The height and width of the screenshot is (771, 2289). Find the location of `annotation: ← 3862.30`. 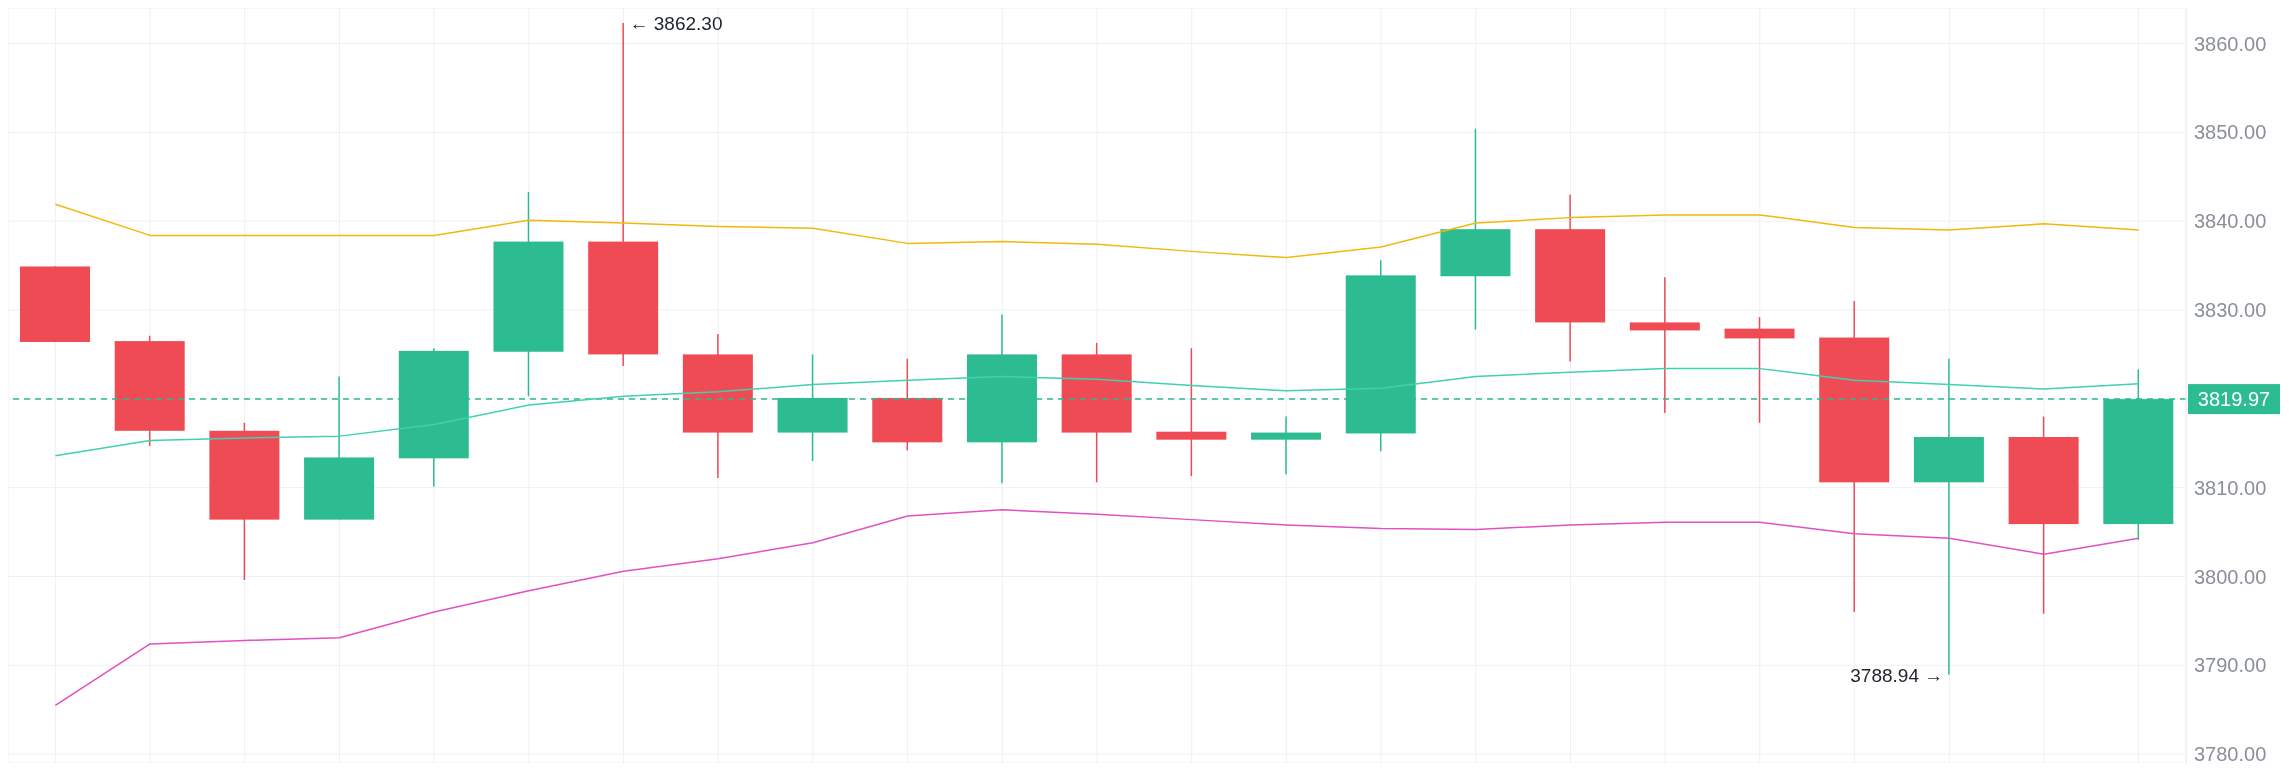

annotation: ← 3862.30 is located at coordinates (676, 24).